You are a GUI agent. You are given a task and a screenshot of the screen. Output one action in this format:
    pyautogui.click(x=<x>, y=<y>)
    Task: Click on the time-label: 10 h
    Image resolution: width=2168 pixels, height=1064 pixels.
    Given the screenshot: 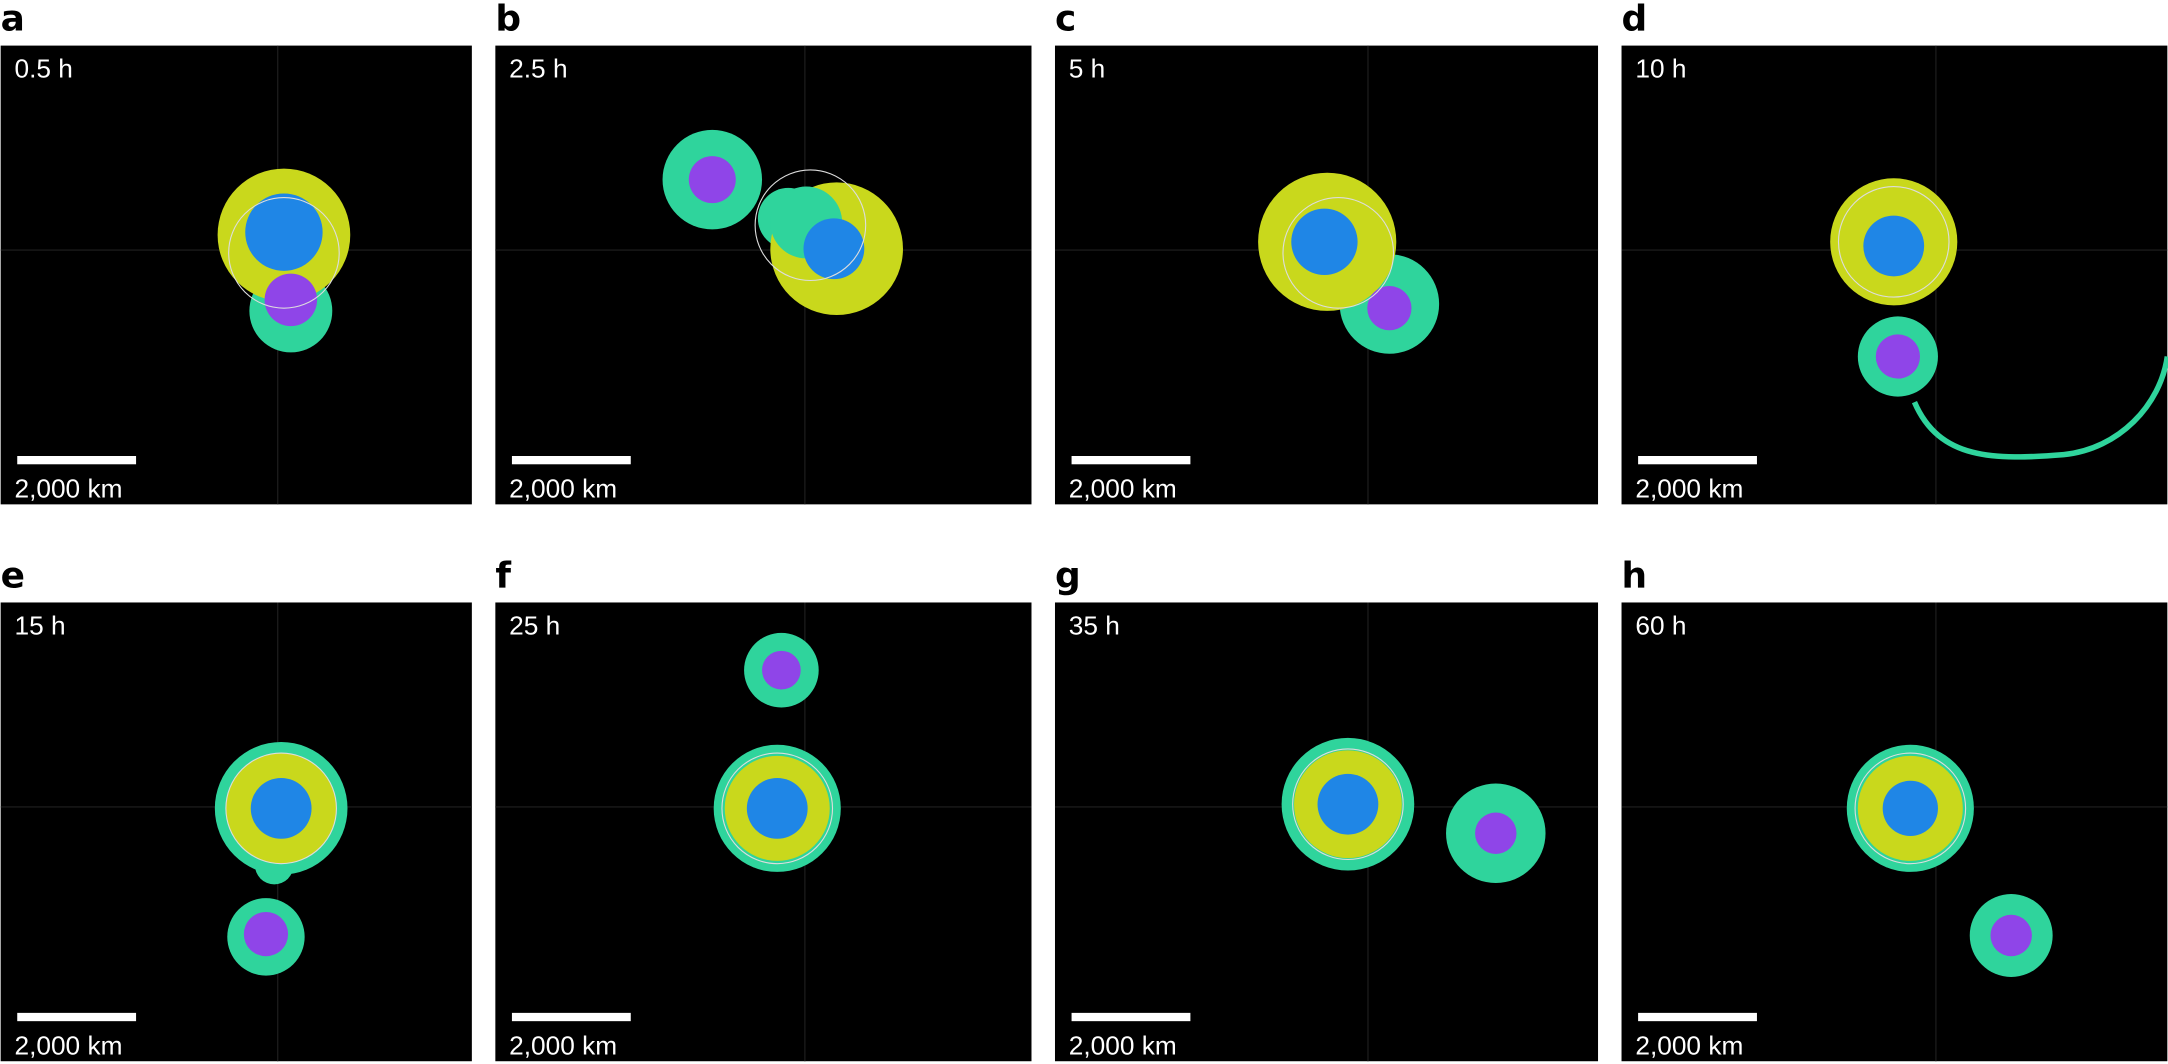 What is the action you would take?
    pyautogui.click(x=1660, y=68)
    